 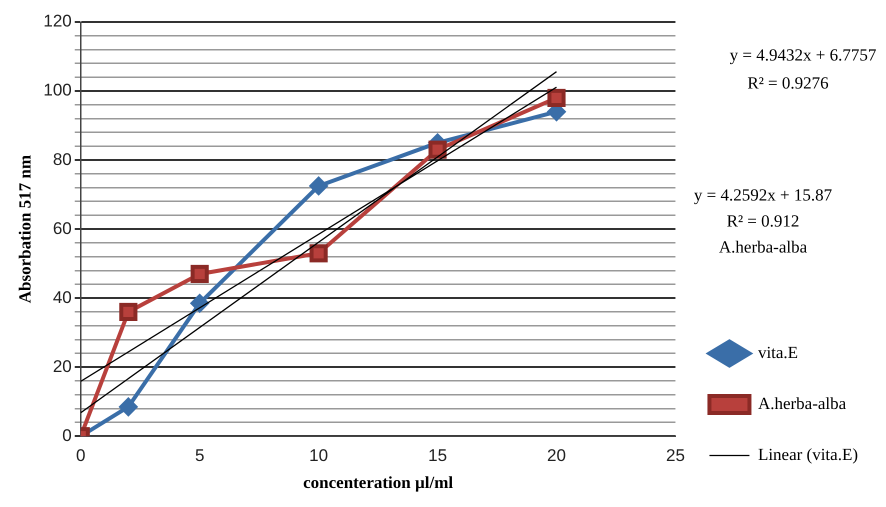 What do you see at coordinates (763, 194) in the screenshot?
I see `text: y = 4.2592x + 15.87` at bounding box center [763, 194].